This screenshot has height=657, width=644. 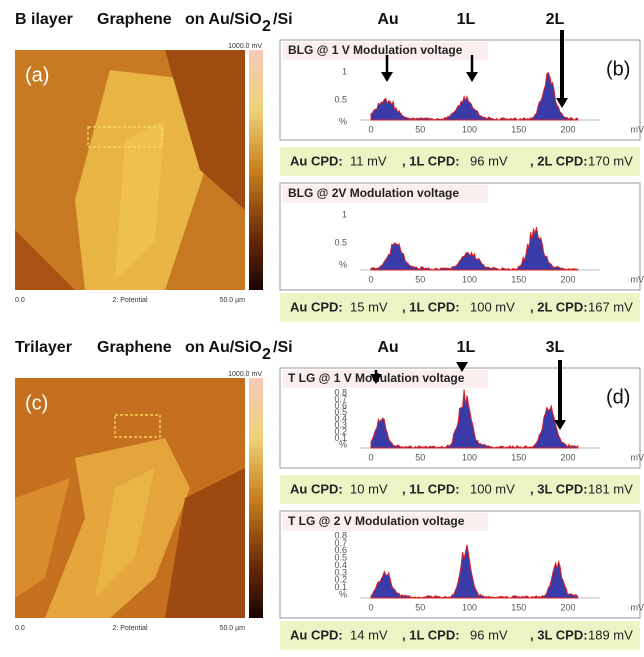 What do you see at coordinates (368, 160) in the screenshot?
I see `cpd-value: 11 mV` at bounding box center [368, 160].